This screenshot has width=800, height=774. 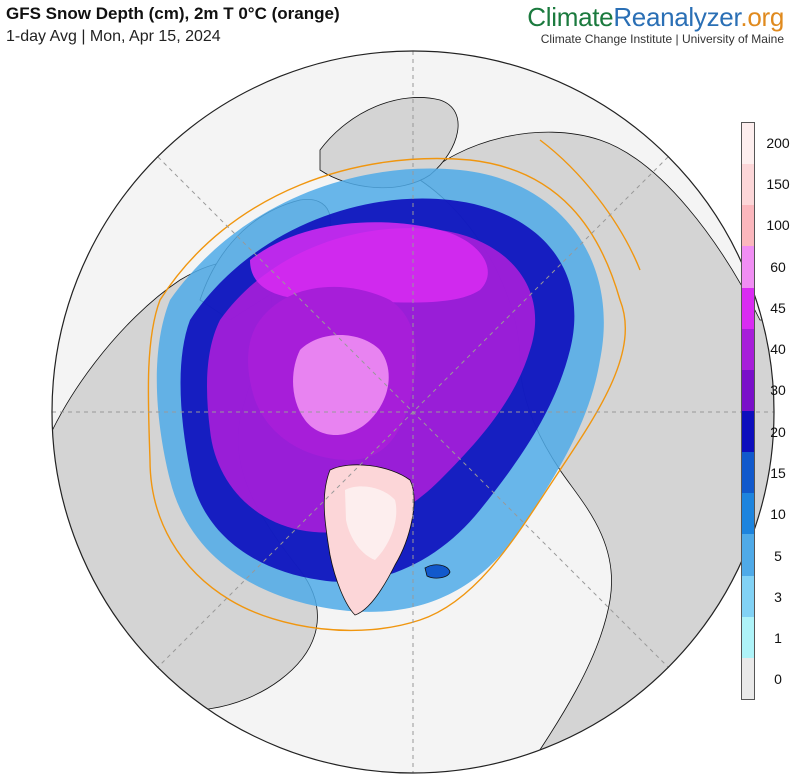 I want to click on legend-label: 1, so click(x=778, y=638).